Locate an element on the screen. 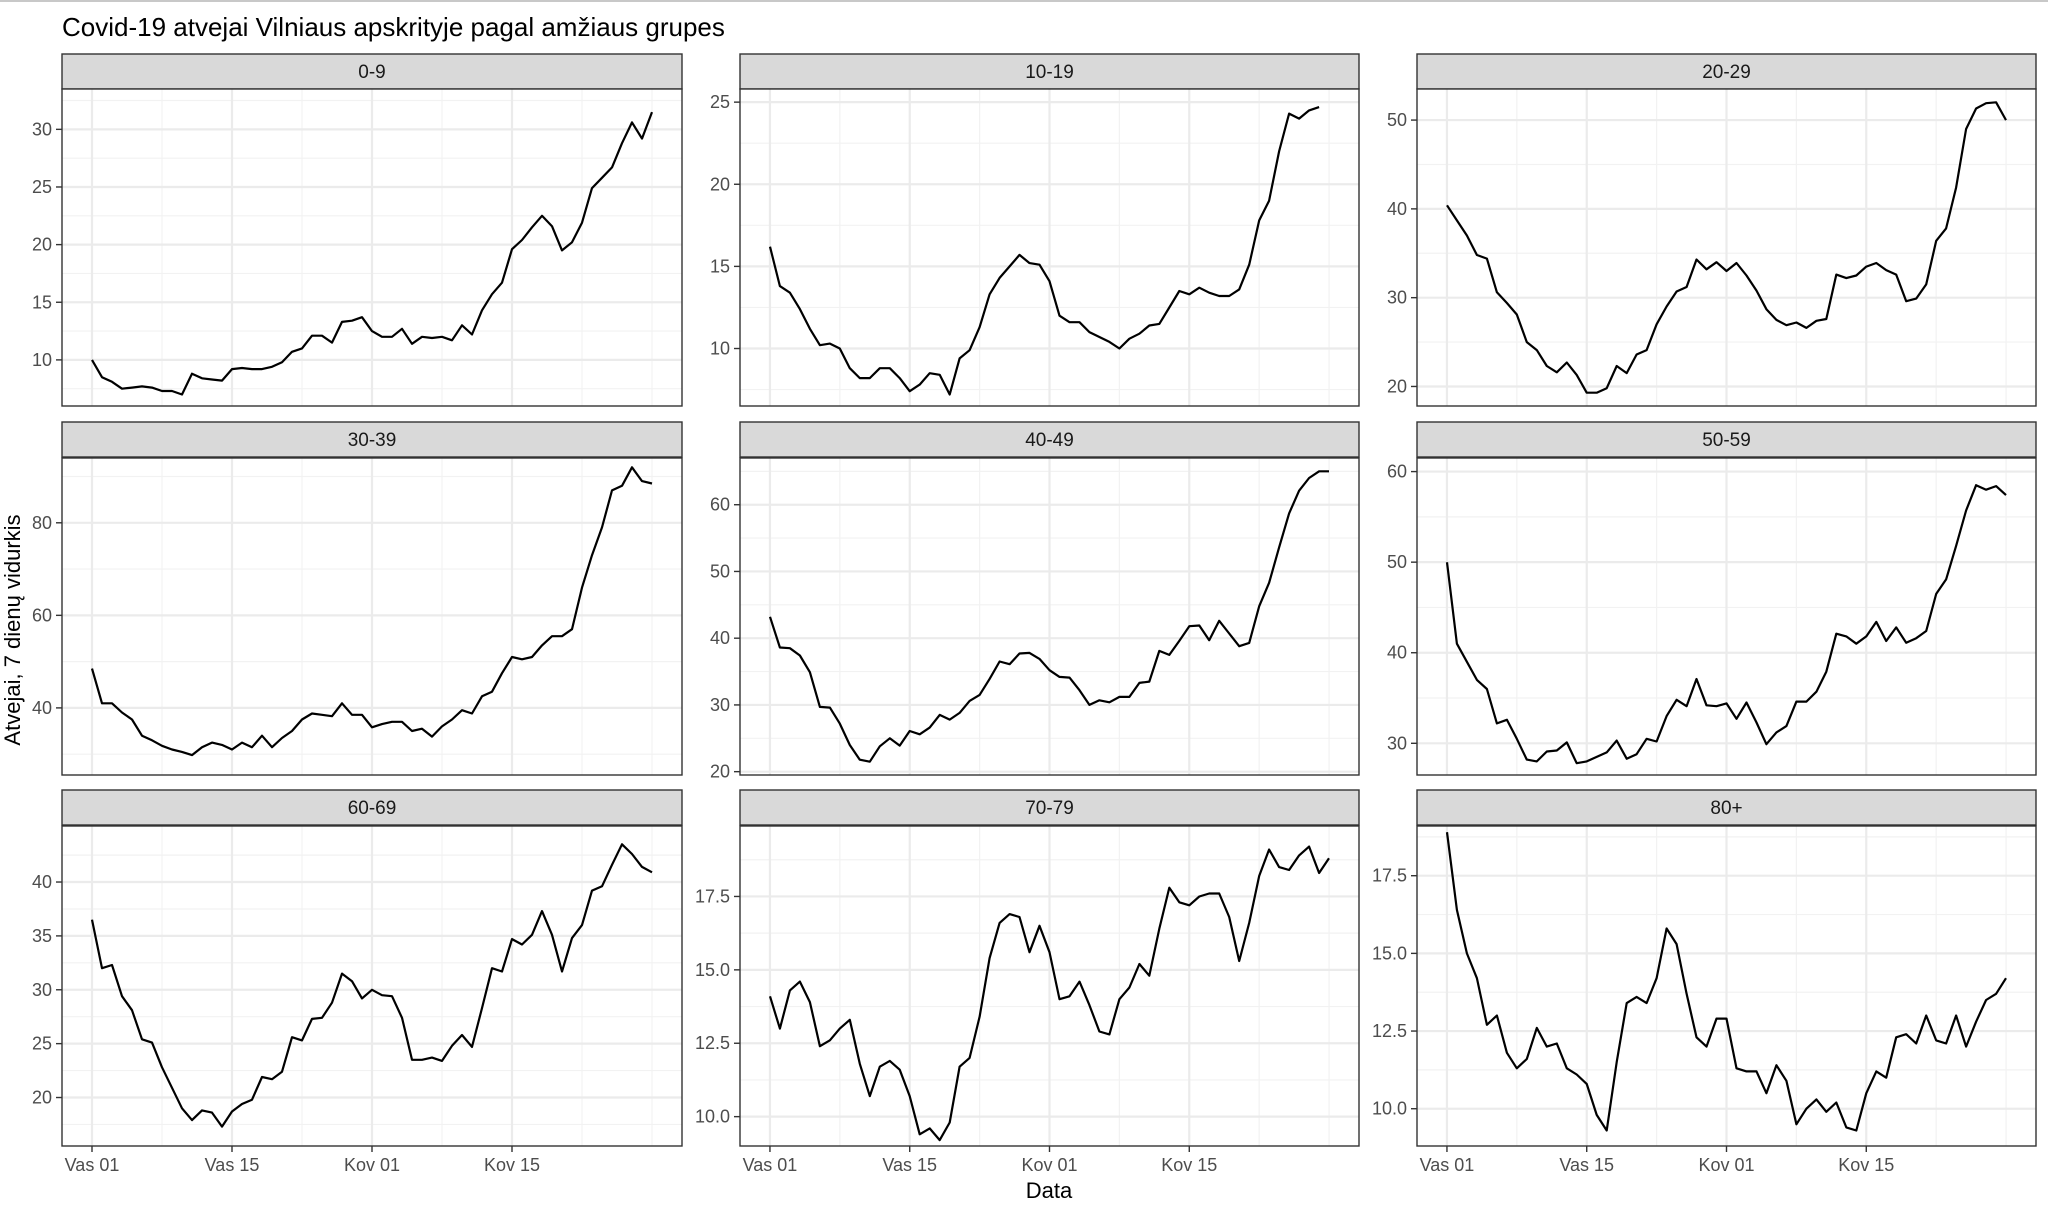 The height and width of the screenshot is (1207, 2048). facet-strip-label: 80+ is located at coordinates (1726, 808).